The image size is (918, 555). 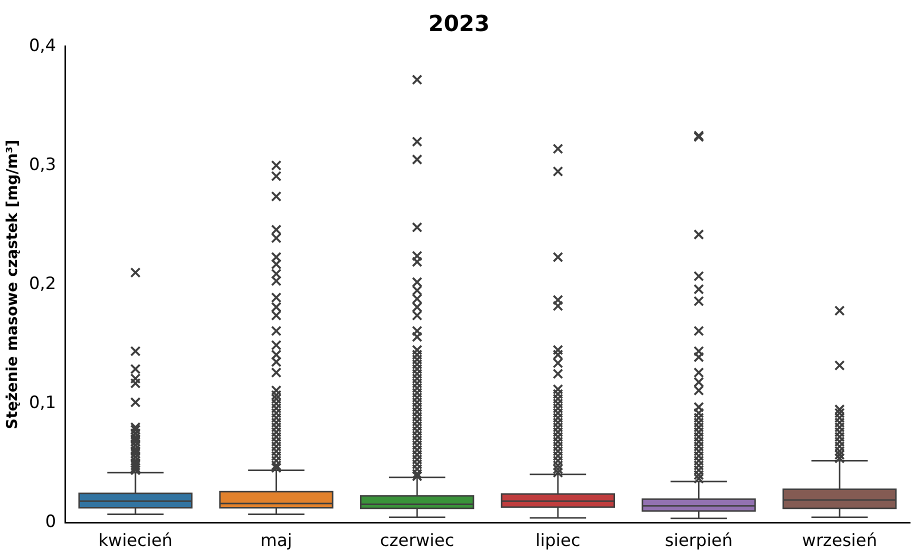 I want to click on y-axis-title: Stężenie masowe cząstek [mg/m³], so click(x=11, y=285).